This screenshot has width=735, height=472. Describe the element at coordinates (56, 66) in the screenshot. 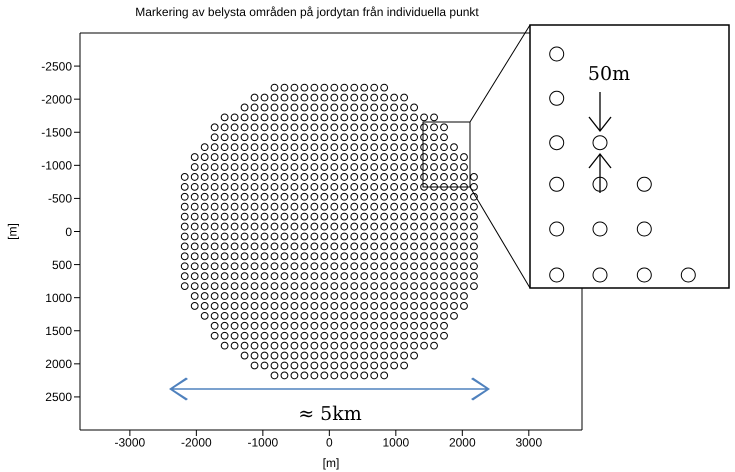

I see `y-tick-label: -2500` at that location.